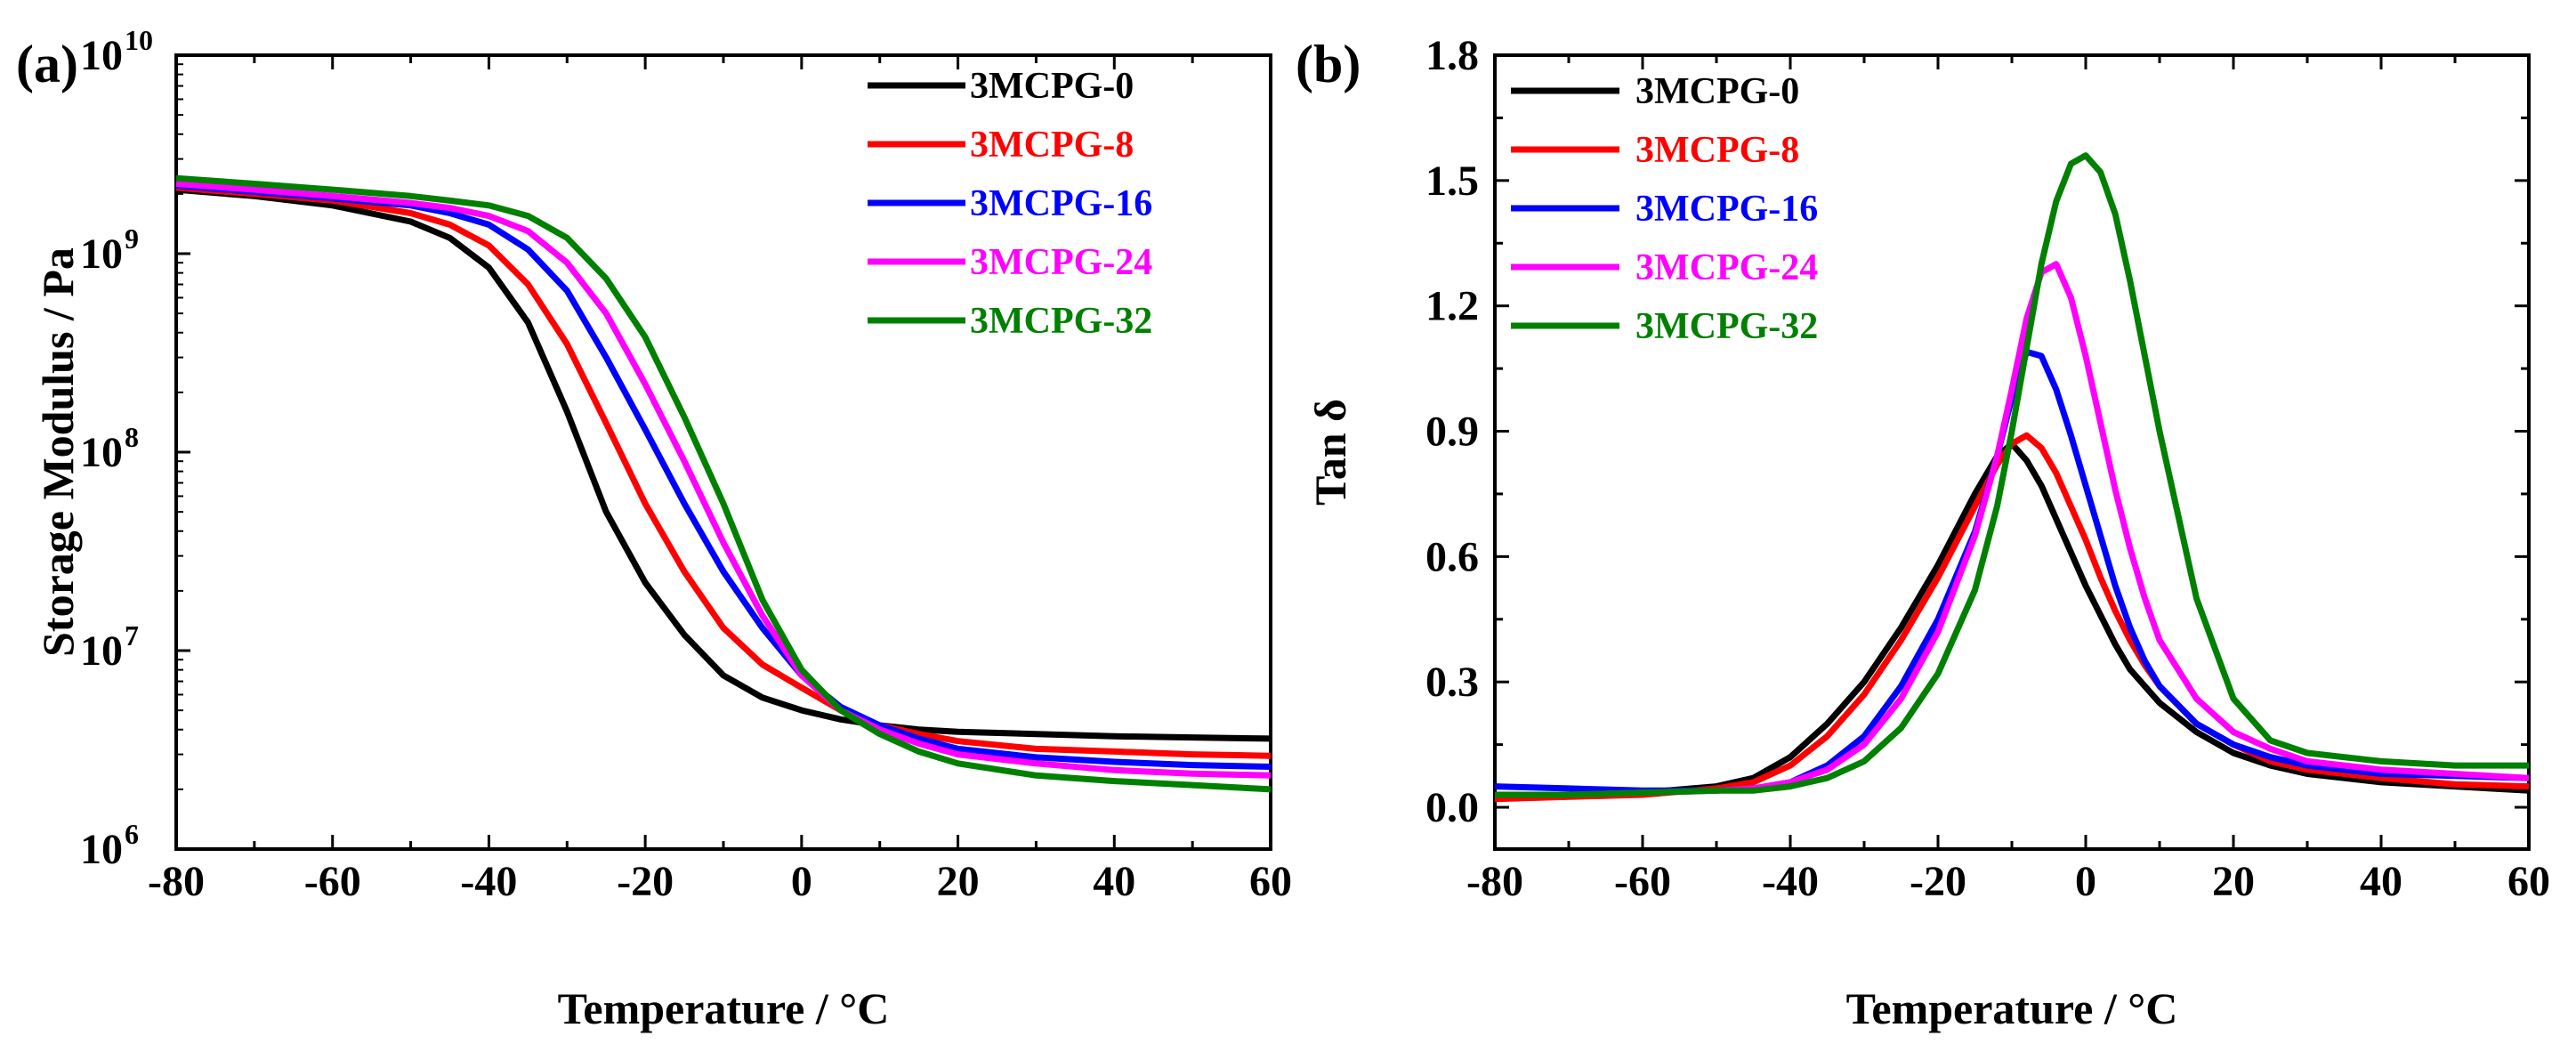  I want to click on panel-b-legend: 3MCPG-0 3MCPG-8 3MCPG-16 3MCPG-24 3MCPG-32, so click(1664, 209).